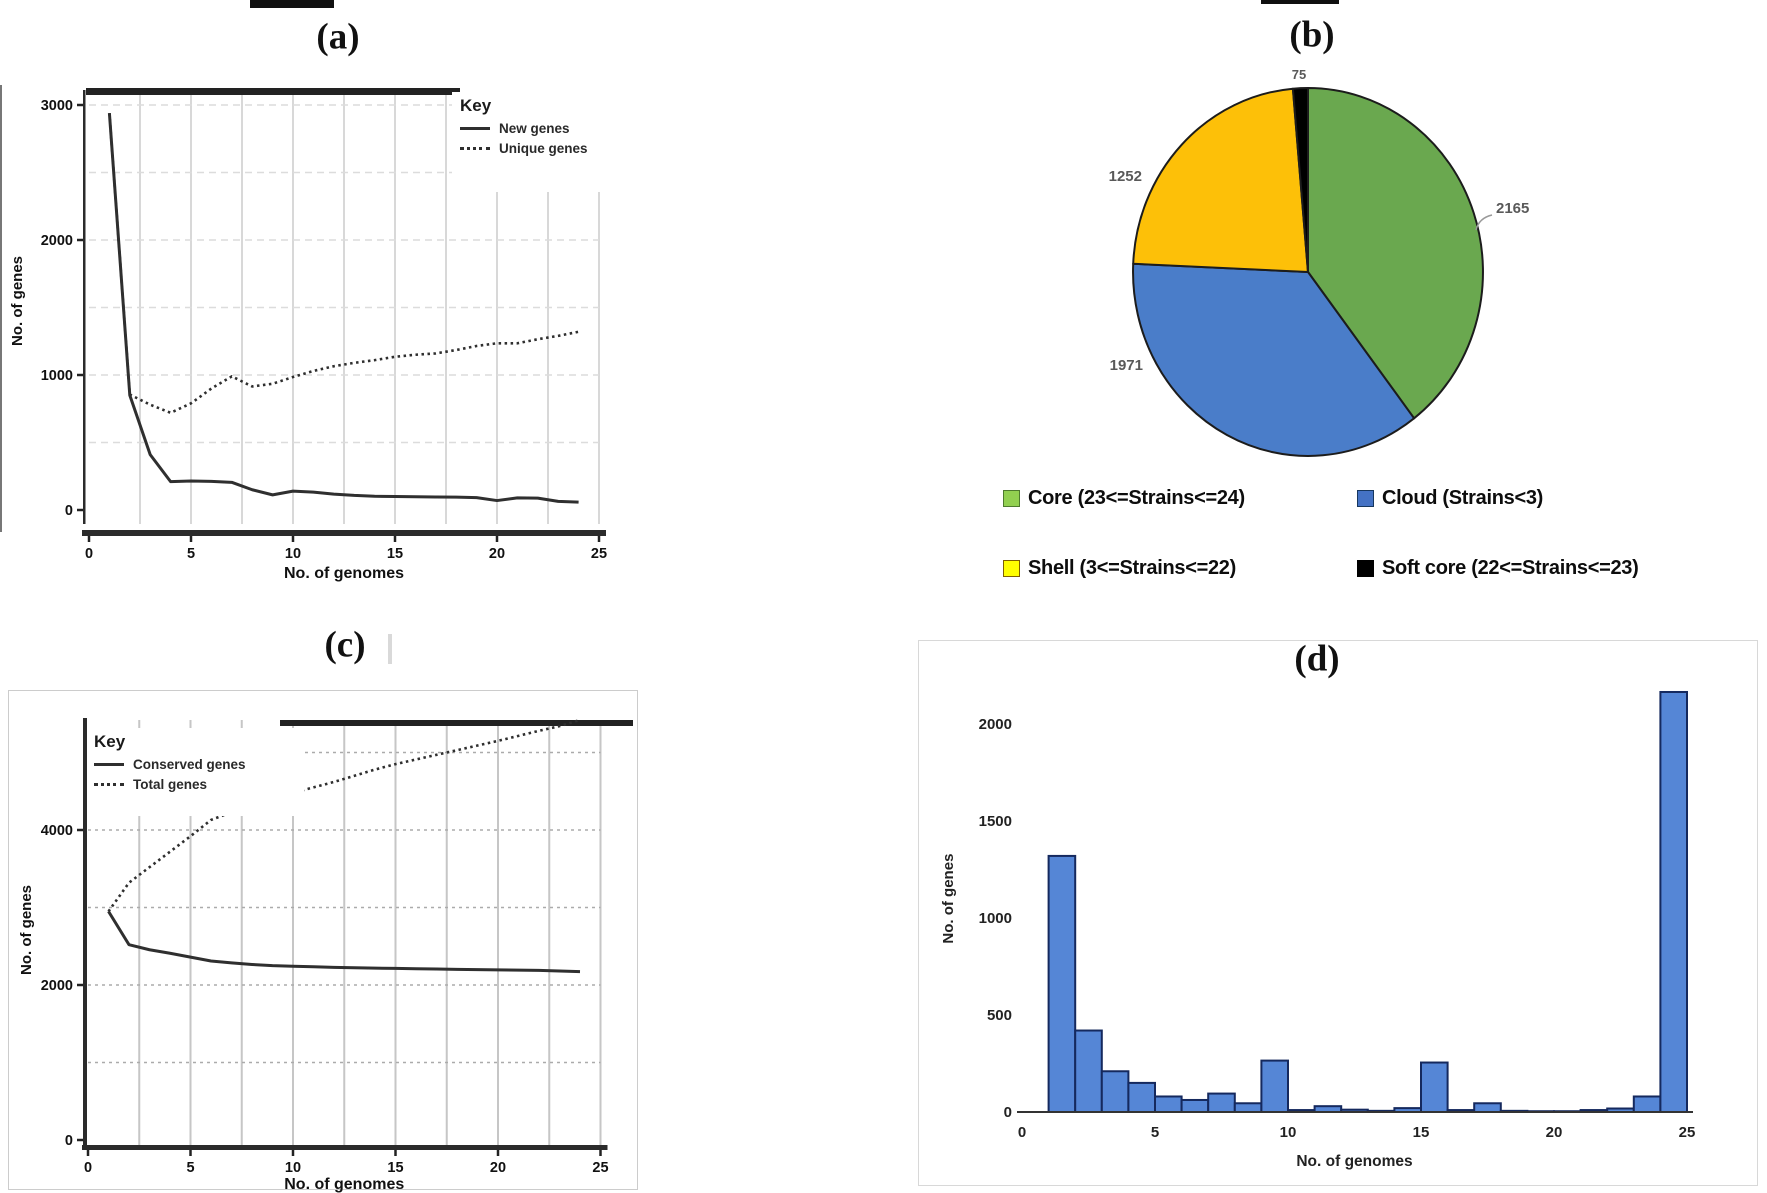 The width and height of the screenshot is (1767, 1193). I want to click on legend-item-unique-genes: Unique genes, so click(539, 148).